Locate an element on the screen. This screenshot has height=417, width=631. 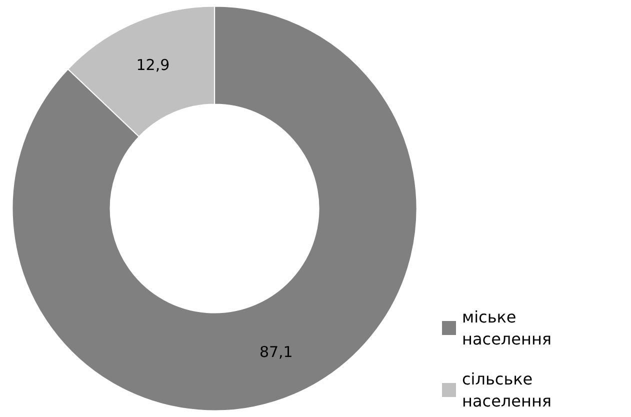
legend-label: міське населення is located at coordinates (507, 328).